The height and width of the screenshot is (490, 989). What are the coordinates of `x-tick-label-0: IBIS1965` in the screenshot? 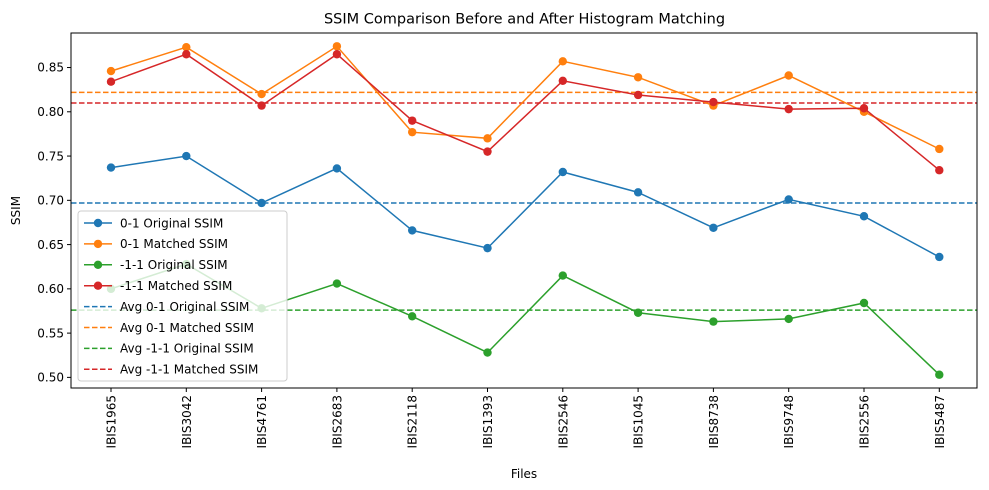 It's located at (112, 421).